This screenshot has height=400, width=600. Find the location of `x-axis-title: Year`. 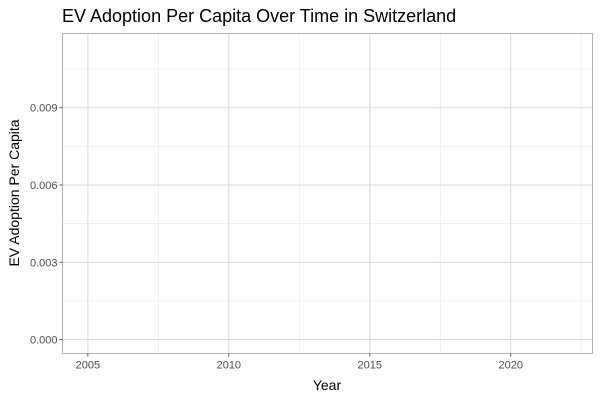

x-axis-title: Year is located at coordinates (327, 385).